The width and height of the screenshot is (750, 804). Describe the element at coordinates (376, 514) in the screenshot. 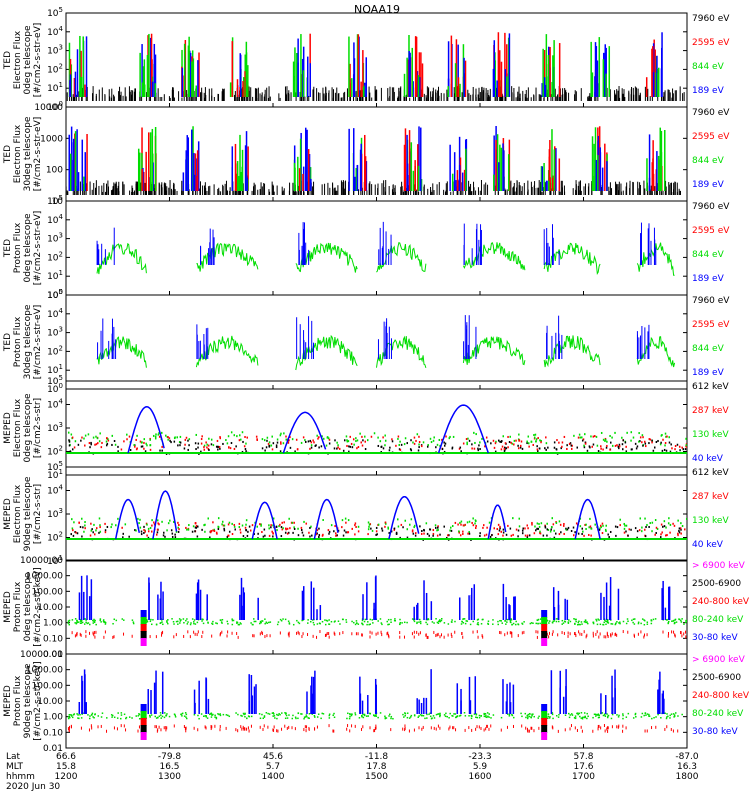

I see `plot-frame` at that location.